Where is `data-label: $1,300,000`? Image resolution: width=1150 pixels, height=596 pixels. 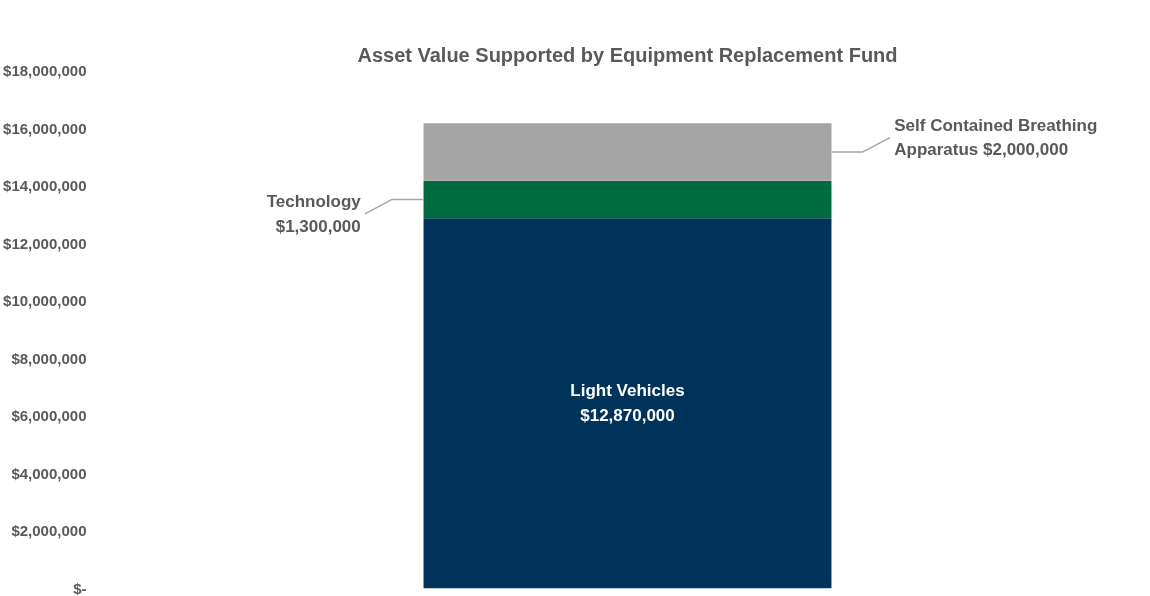 data-label: $1,300,000 is located at coordinates (318, 226).